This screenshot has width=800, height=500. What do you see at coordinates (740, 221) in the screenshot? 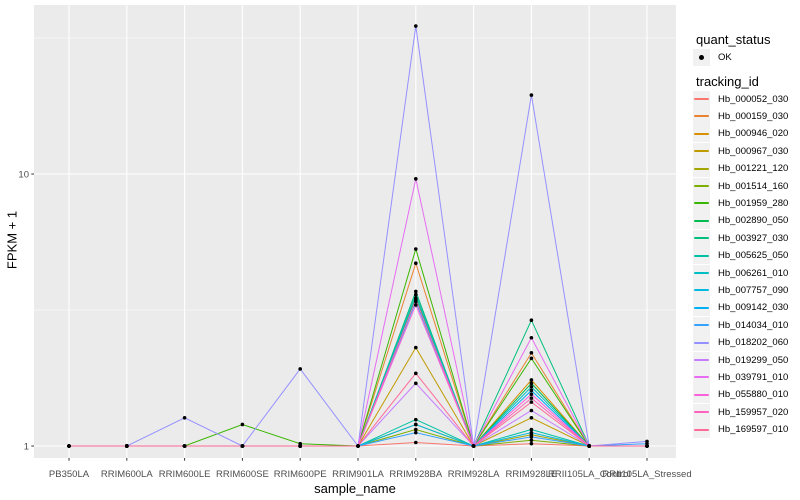
I see `legend-item-Hb_002890_050: Hb_002890_050` at bounding box center [740, 221].